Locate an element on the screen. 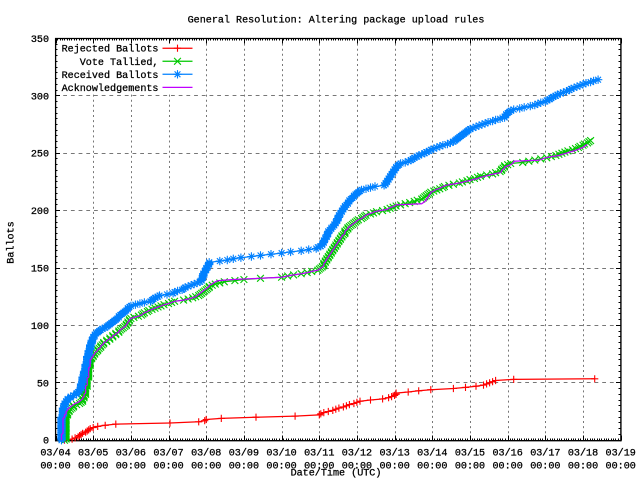  svg-text: Vote Tallied, is located at coordinates (119, 63).